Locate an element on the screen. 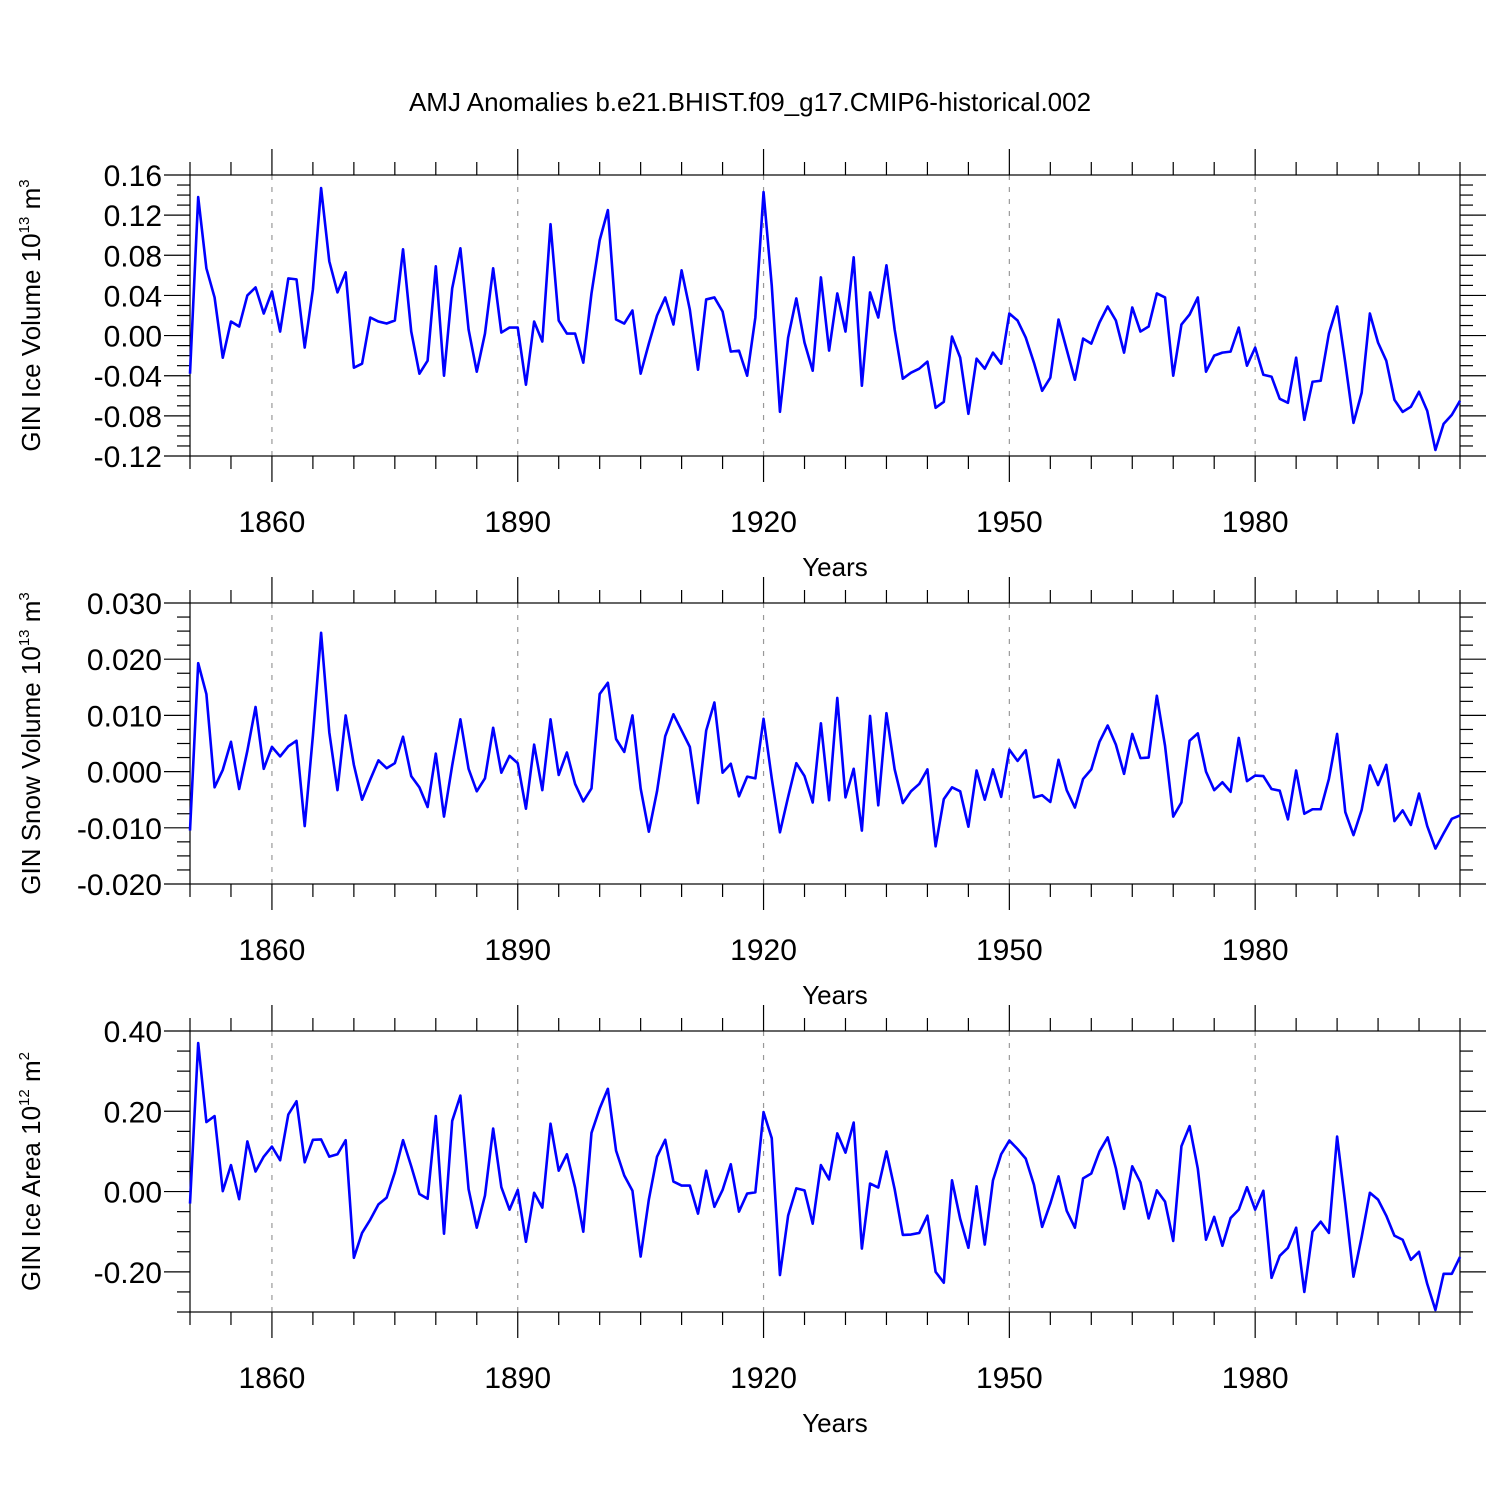 Image resolution: width=1500 pixels, height=1500 pixels. y-tick-label: 0.020 is located at coordinates (124, 660).